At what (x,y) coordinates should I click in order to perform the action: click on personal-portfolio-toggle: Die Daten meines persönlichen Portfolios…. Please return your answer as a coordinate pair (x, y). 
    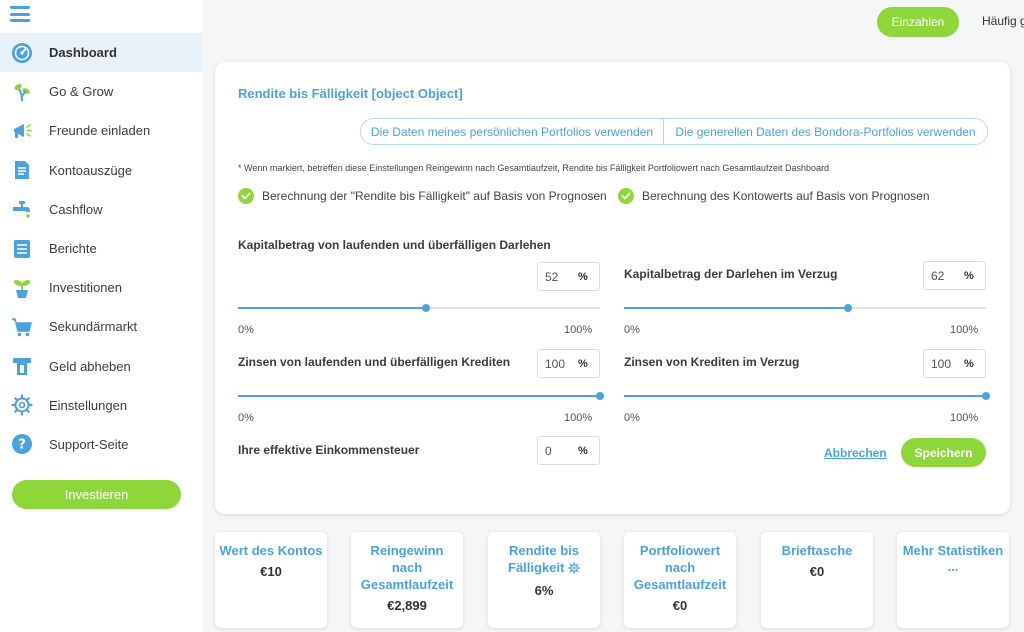
    Looking at the image, I should click on (512, 131).